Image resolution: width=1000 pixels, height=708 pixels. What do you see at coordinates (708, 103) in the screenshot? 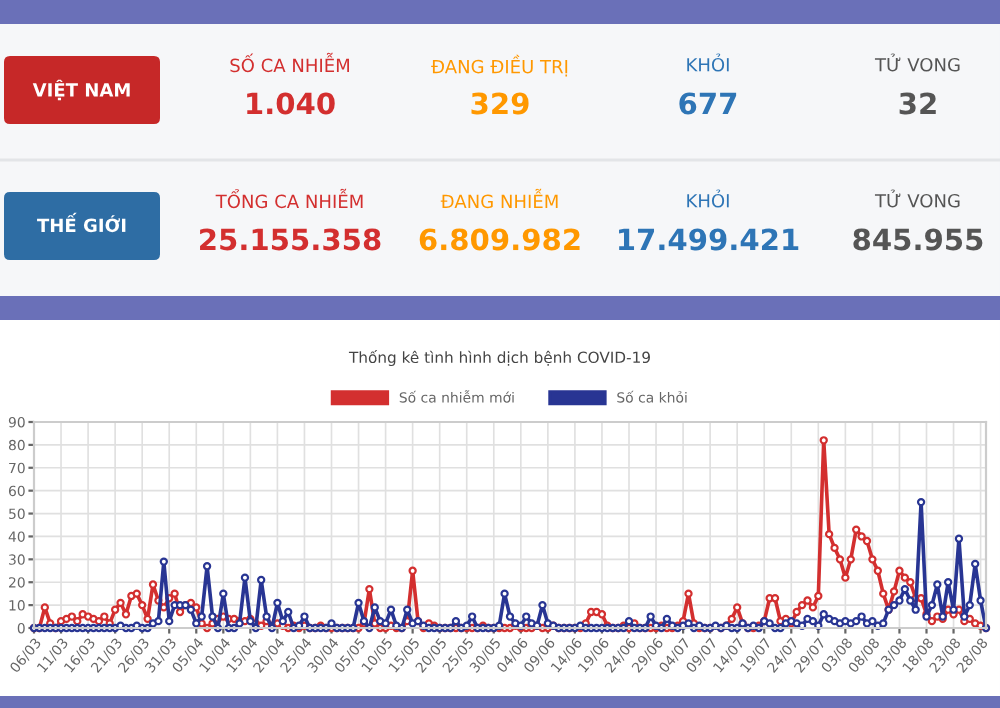
I see `text: 677` at bounding box center [708, 103].